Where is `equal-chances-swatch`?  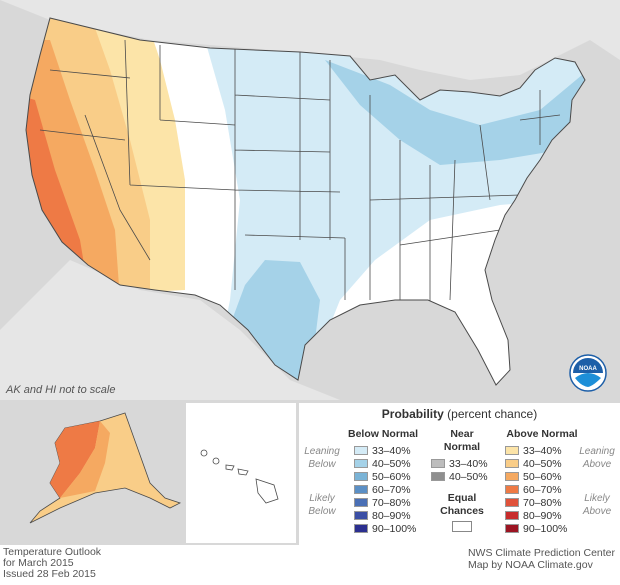
equal-chances-swatch is located at coordinates (462, 526).